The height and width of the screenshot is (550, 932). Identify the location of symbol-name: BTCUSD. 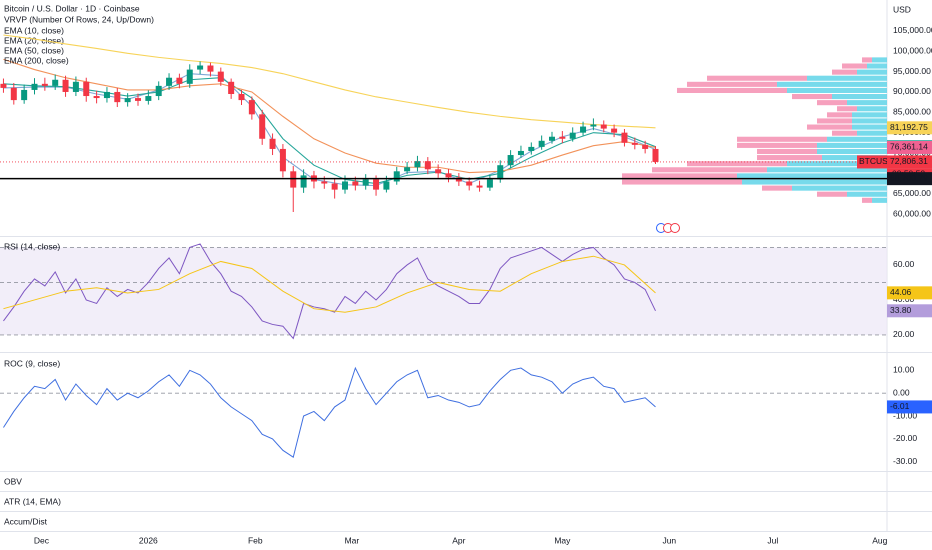
(876, 161).